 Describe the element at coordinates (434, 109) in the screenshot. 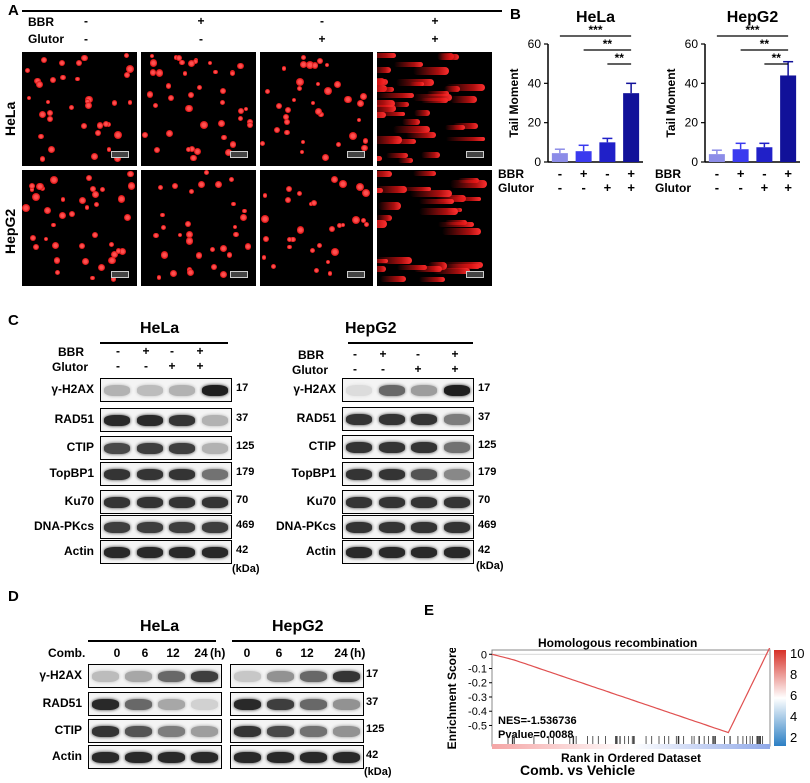

I see `micrograph-image` at that location.